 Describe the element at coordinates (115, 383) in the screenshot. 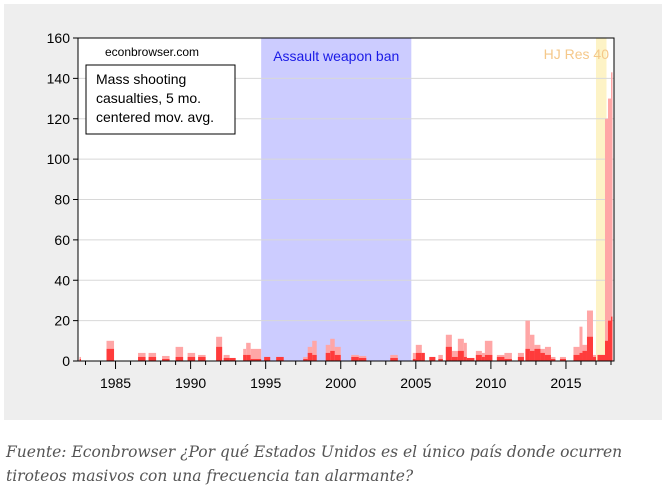

I see `x-tick-label: 1985` at that location.